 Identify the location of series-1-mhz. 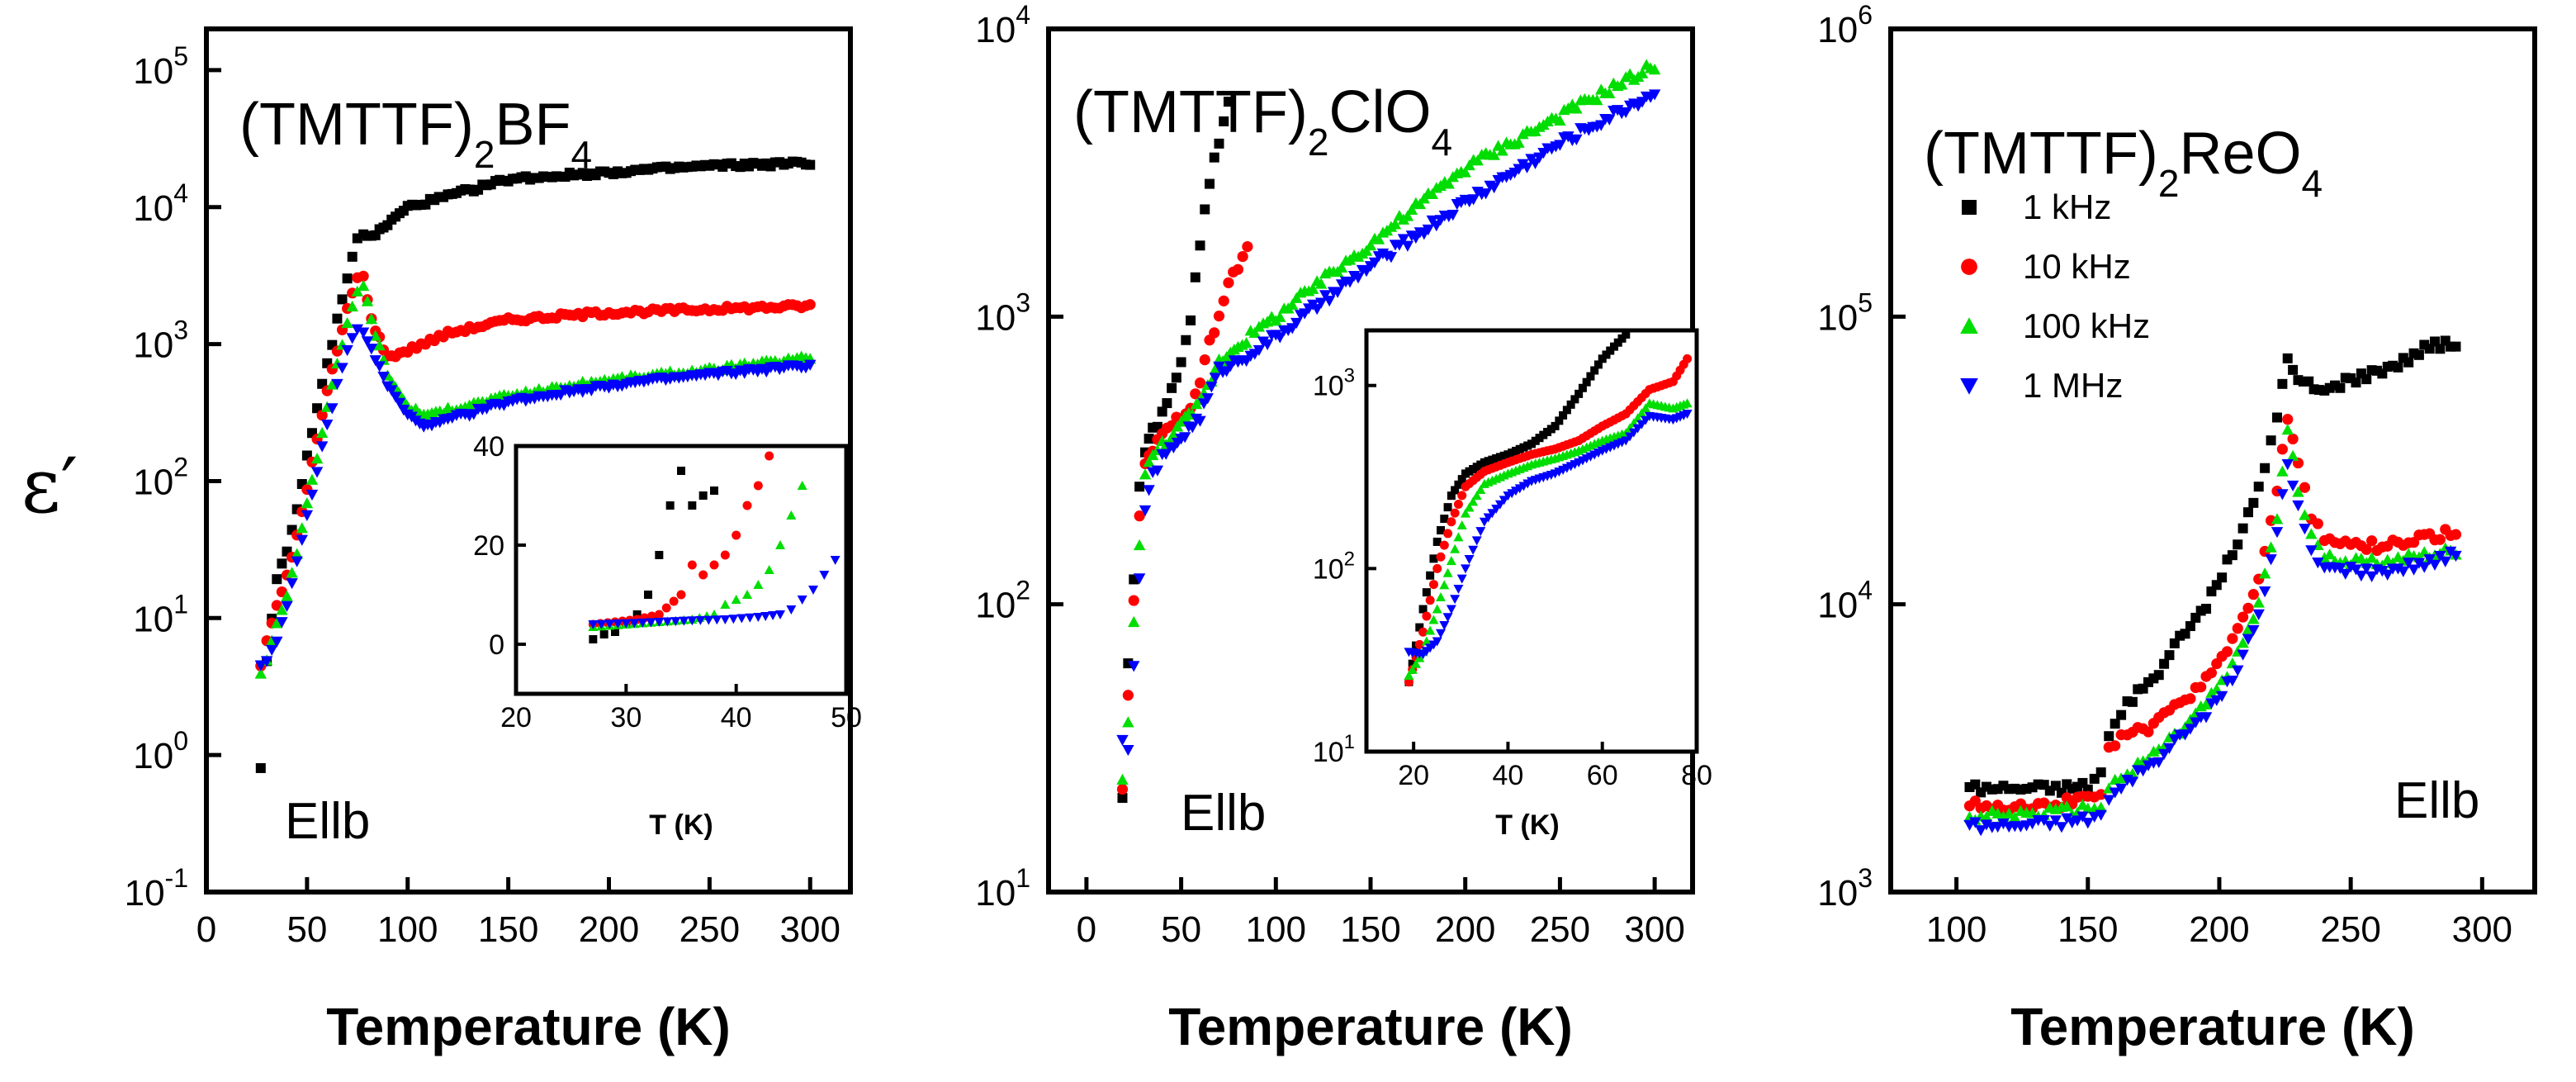
(2212, 648).